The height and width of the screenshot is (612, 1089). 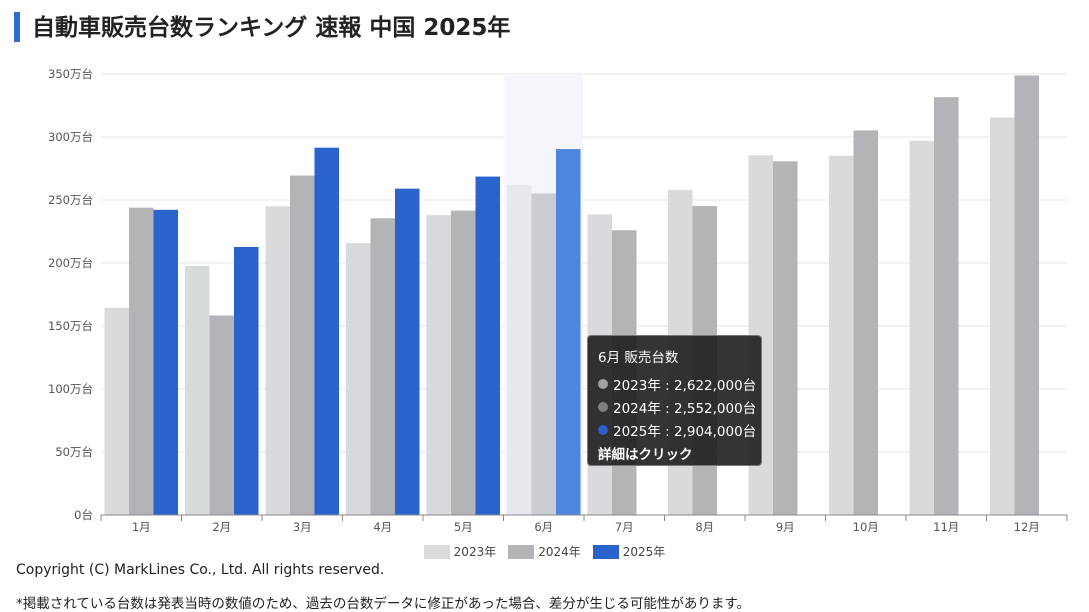 What do you see at coordinates (704, 527) in the screenshot?
I see `x-tick-label: 8月` at bounding box center [704, 527].